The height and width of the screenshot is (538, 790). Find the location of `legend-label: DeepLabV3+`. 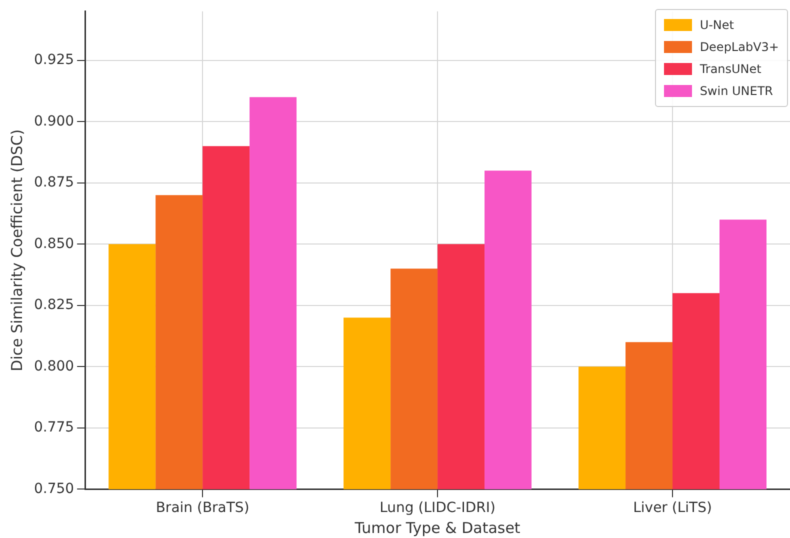

legend-label: DeepLabV3+ is located at coordinates (739, 47).